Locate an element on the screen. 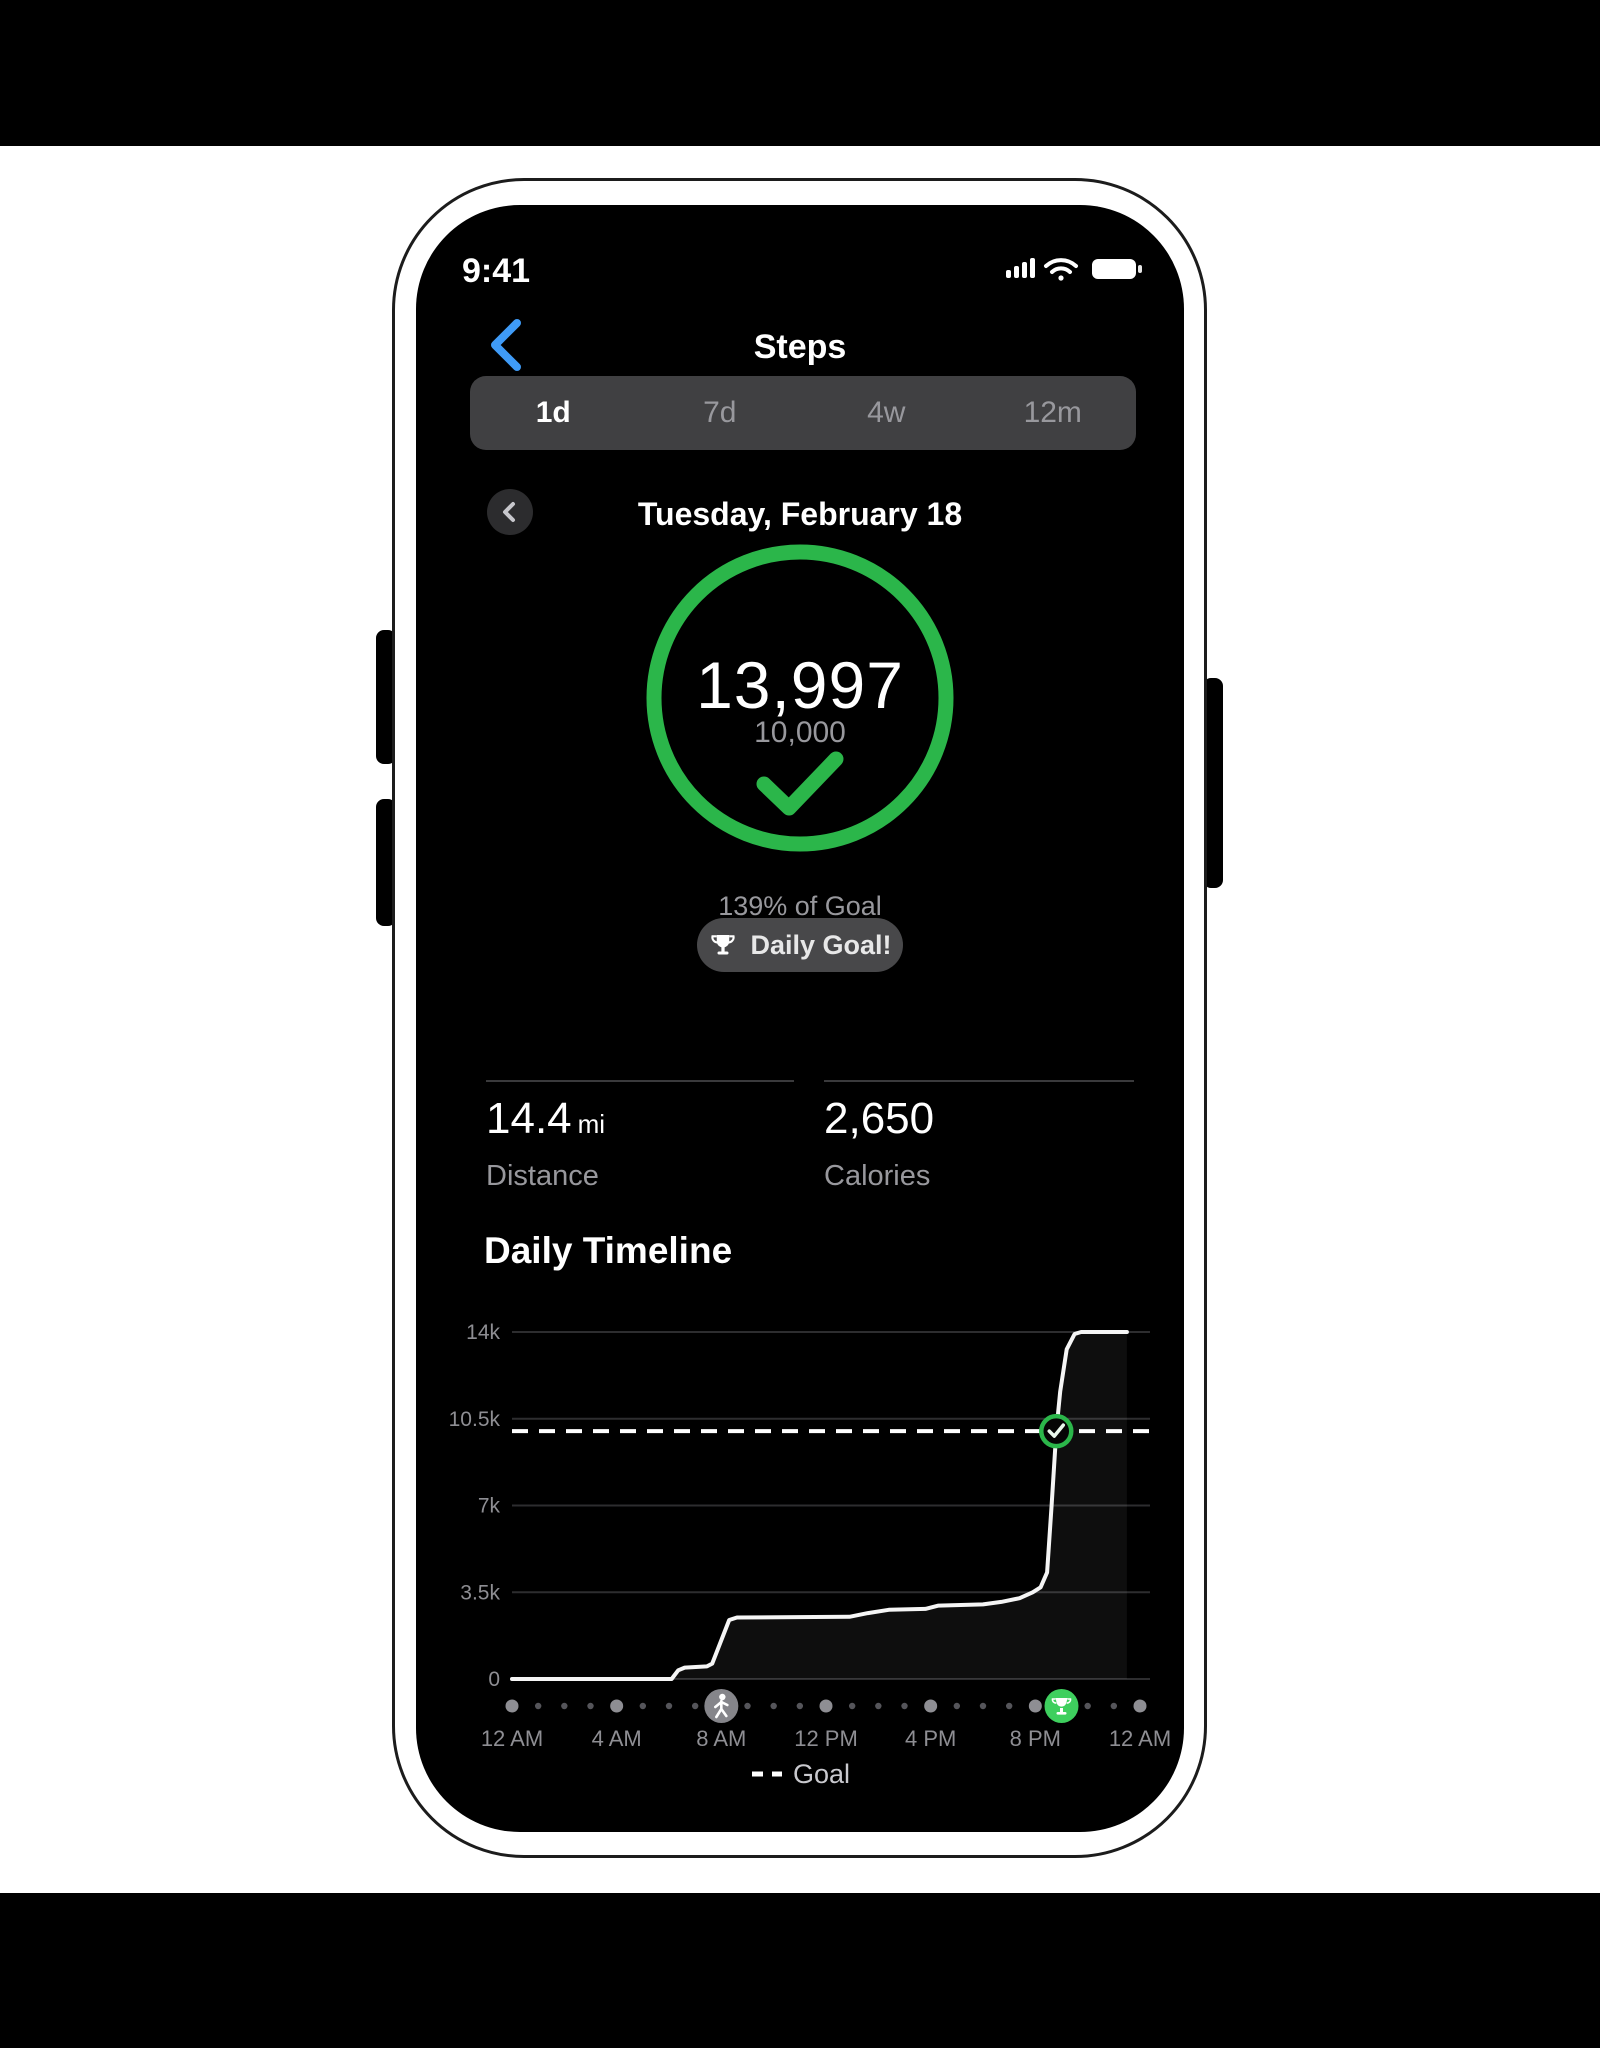 The width and height of the screenshot is (1600, 2048). page-title: Steps is located at coordinates (800, 347).